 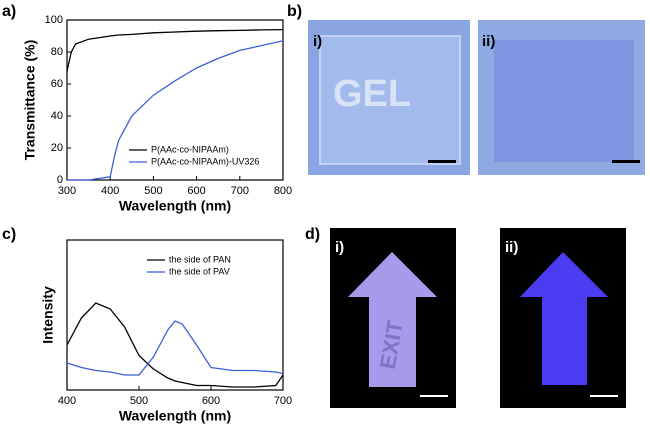 What do you see at coordinates (199, 271) in the screenshot?
I see `legend-label: the side of PAV` at bounding box center [199, 271].